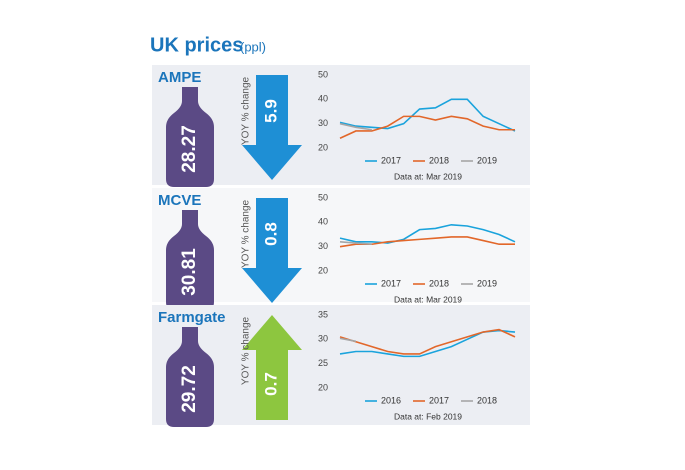 The height and width of the screenshot is (470, 685). What do you see at coordinates (189, 149) in the screenshot?
I see `price: 28.27` at bounding box center [189, 149].